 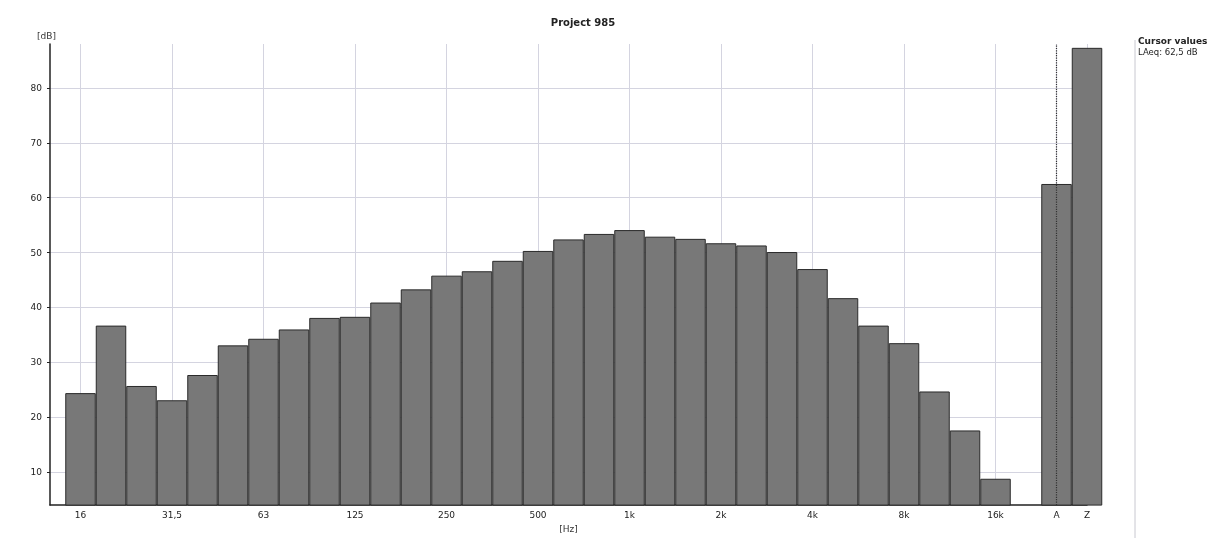 What do you see at coordinates (46, 35) in the screenshot?
I see `y-axis-title: [dB]` at bounding box center [46, 35].